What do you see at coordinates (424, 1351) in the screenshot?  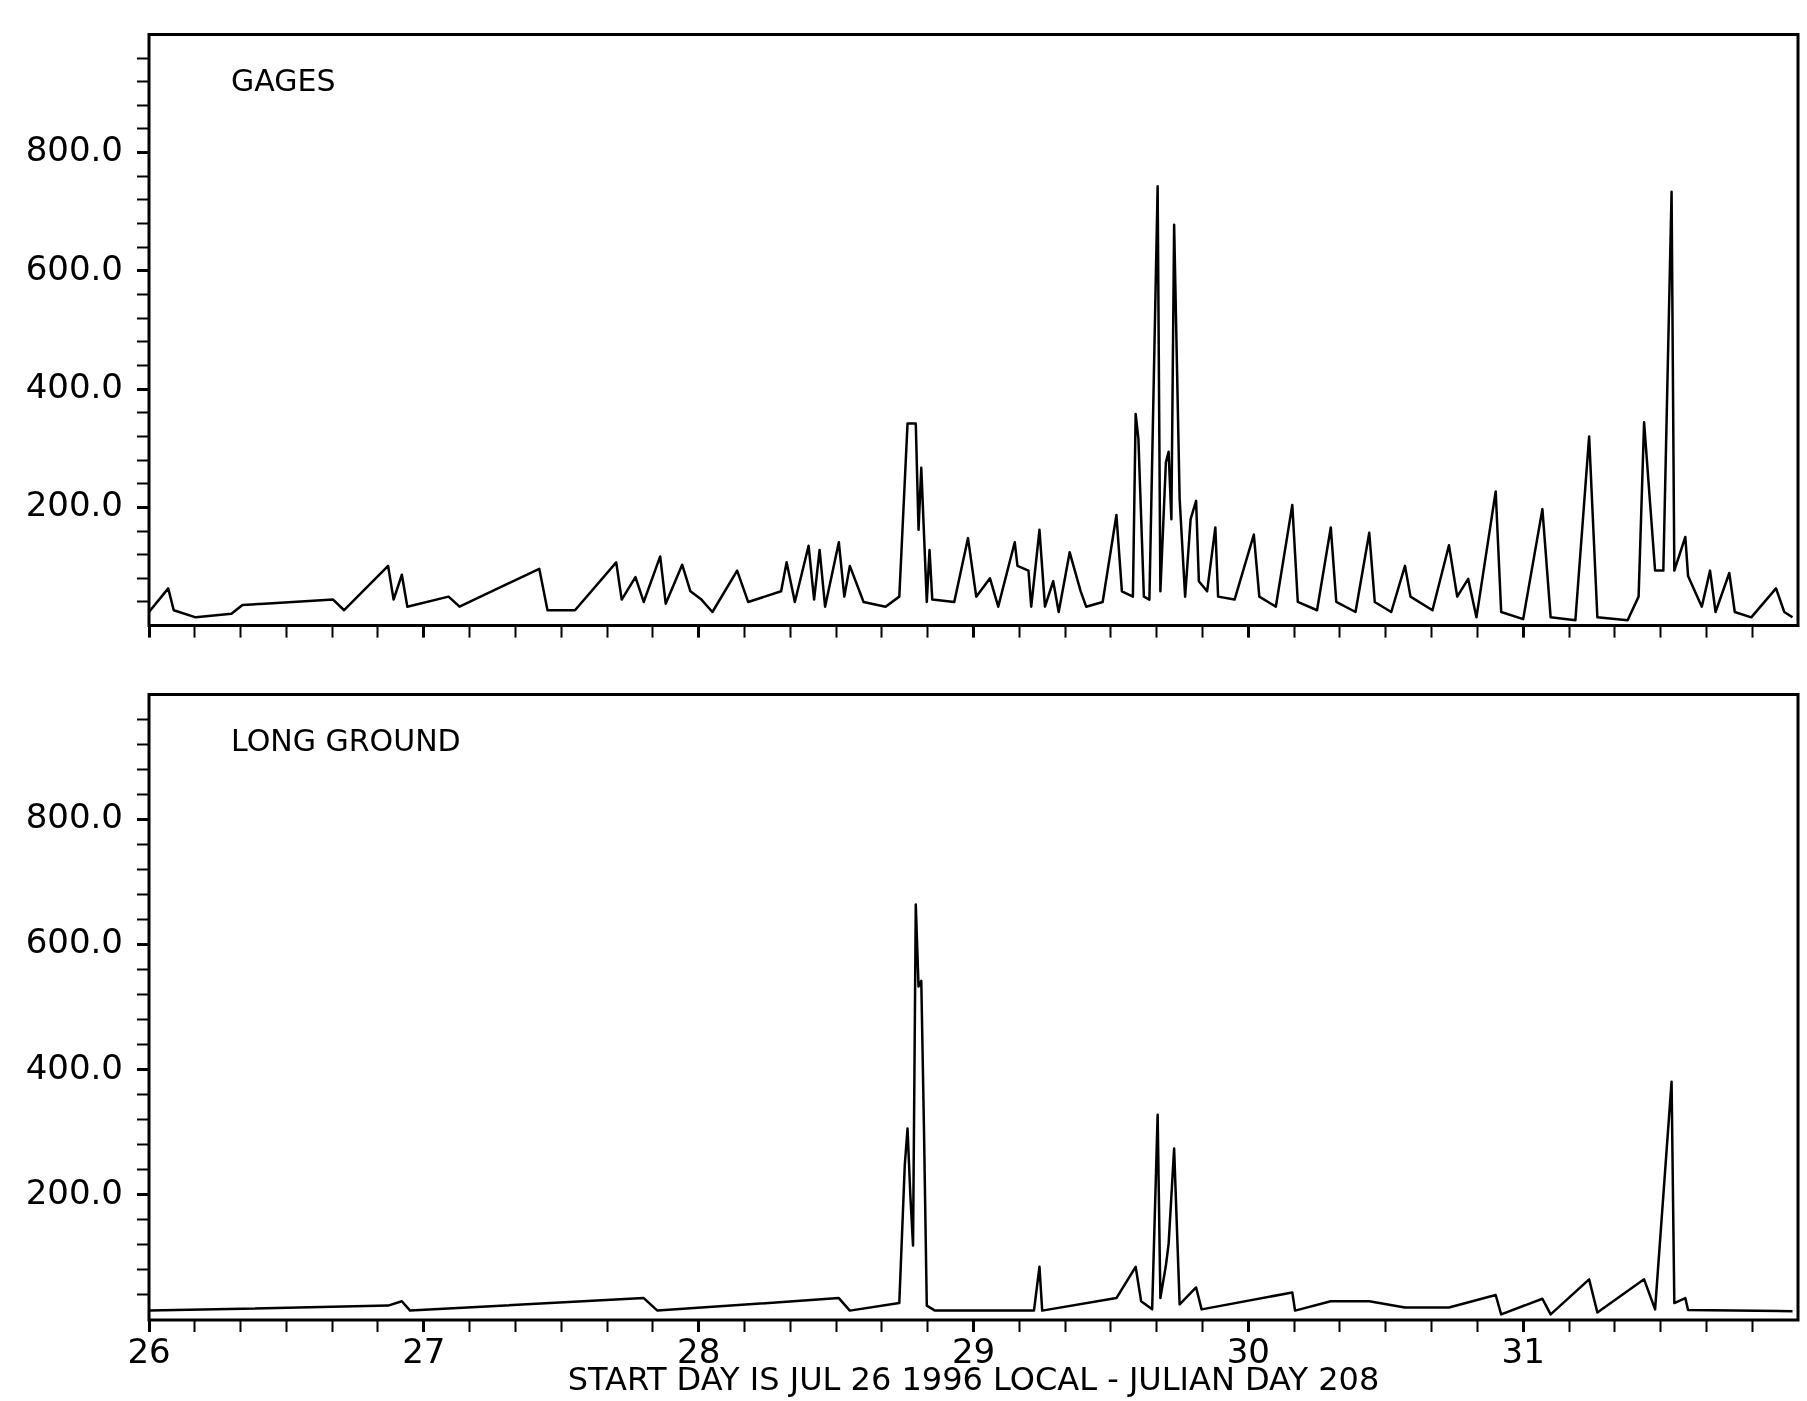 I see `x-tick-label: 27` at bounding box center [424, 1351].